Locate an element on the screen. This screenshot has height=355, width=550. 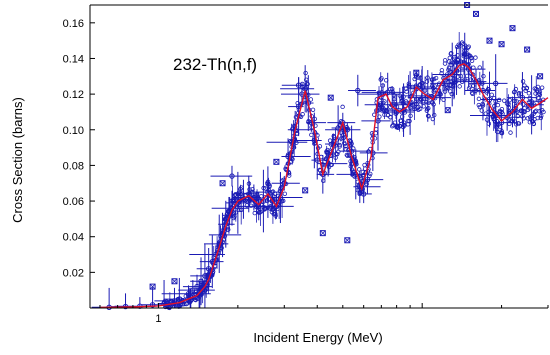
y-tick-label: 0.04 is located at coordinates (73, 238).